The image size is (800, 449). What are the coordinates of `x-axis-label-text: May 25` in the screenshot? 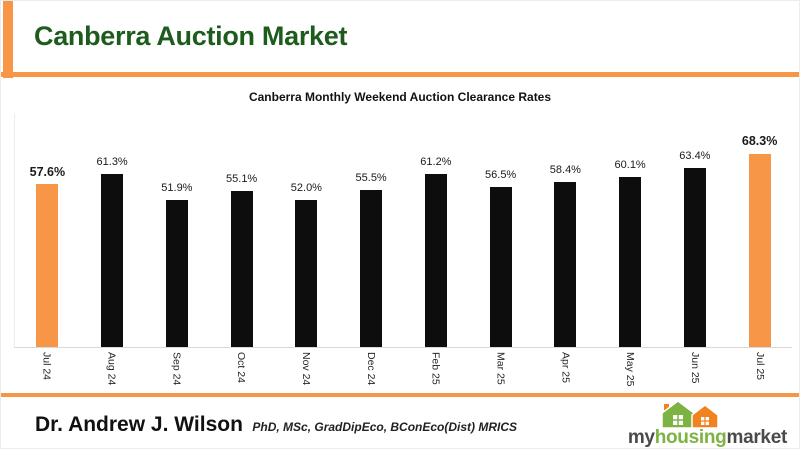 It's located at (630, 369).